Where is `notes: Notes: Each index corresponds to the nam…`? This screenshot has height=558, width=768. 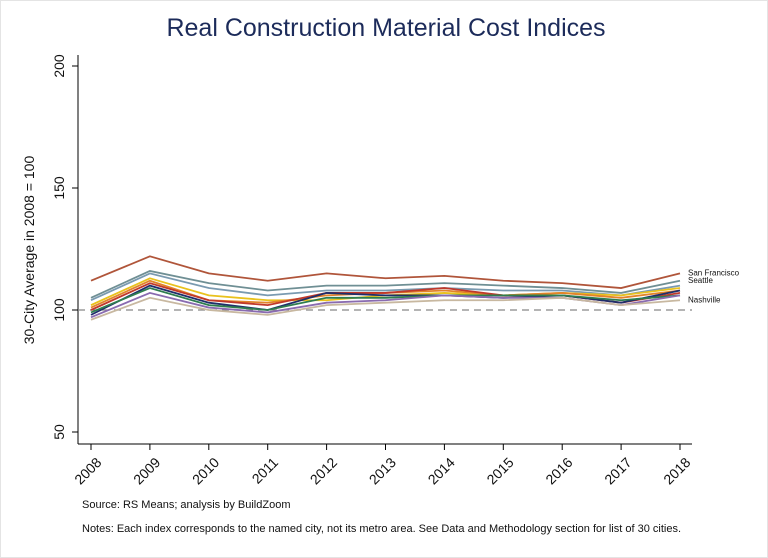
notes: Notes: Each index corresponds to the nam… is located at coordinates (381, 529).